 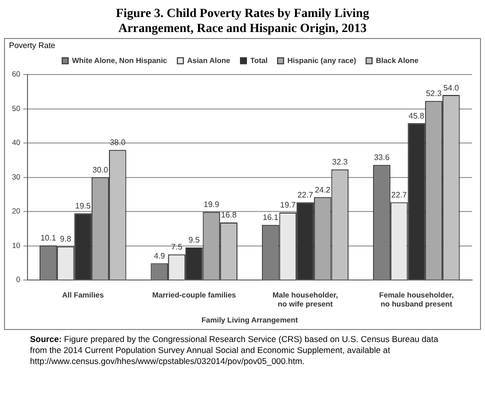 What do you see at coordinates (32, 45) in the screenshot?
I see `y-axis-title: Poverty Rate` at bounding box center [32, 45].